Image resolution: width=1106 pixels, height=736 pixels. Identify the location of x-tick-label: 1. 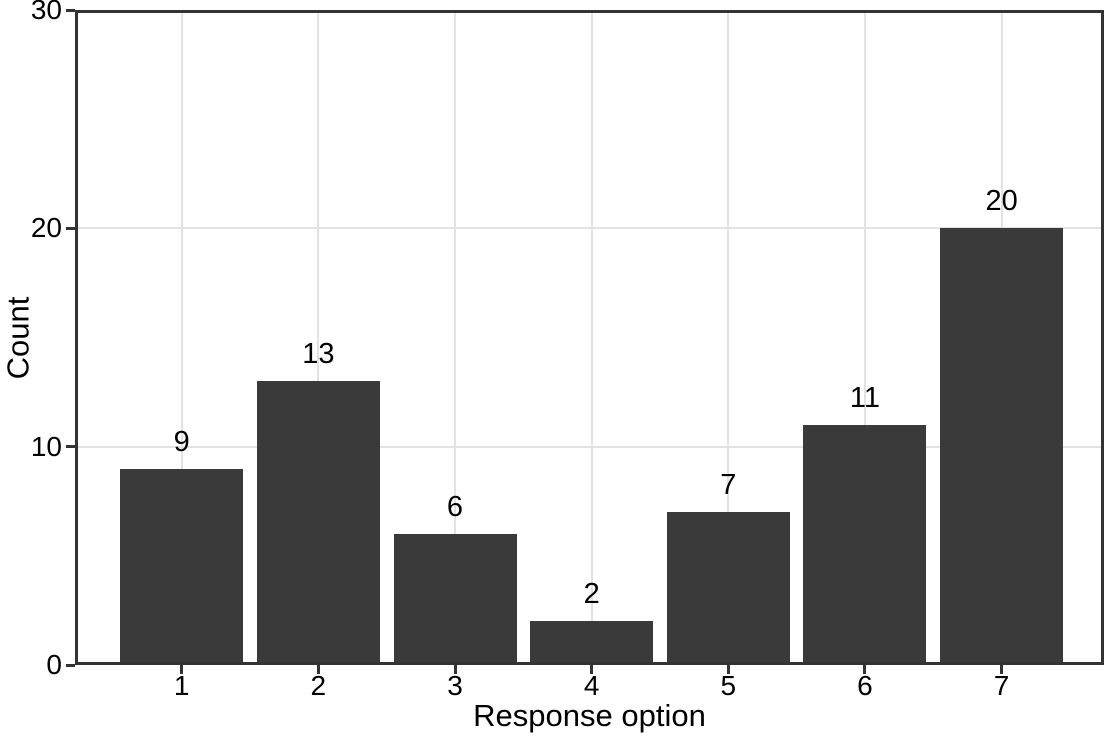
(181, 685).